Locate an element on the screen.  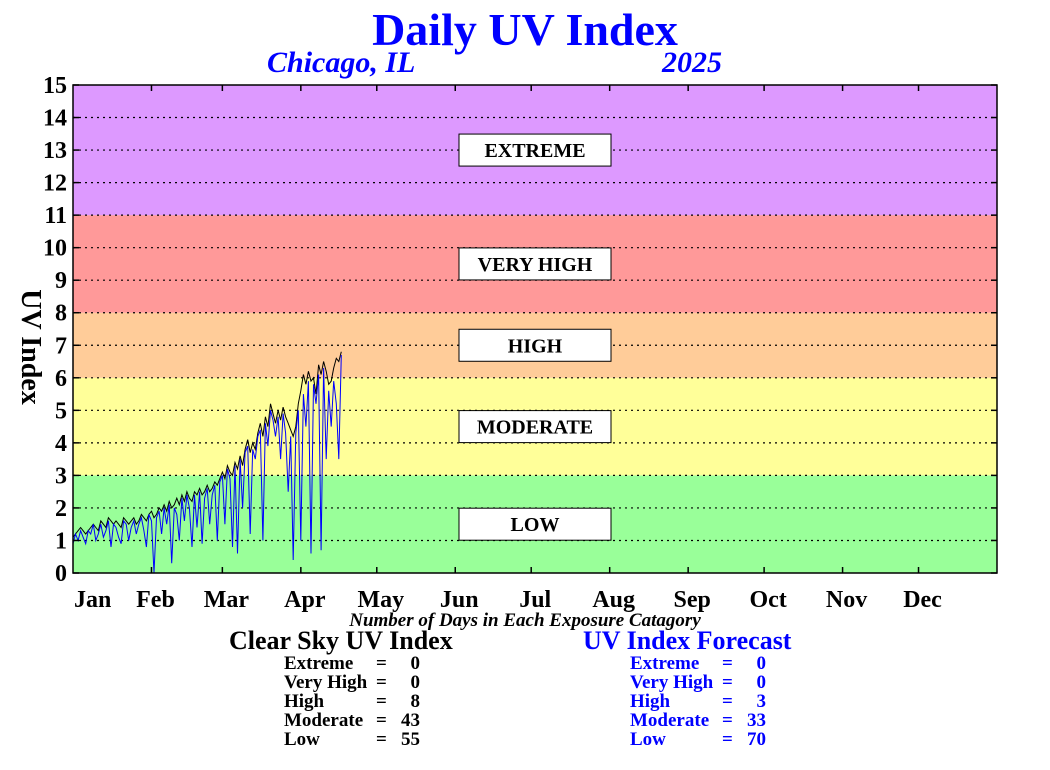
location-label: Chicago, IL is located at coordinates (341, 62).